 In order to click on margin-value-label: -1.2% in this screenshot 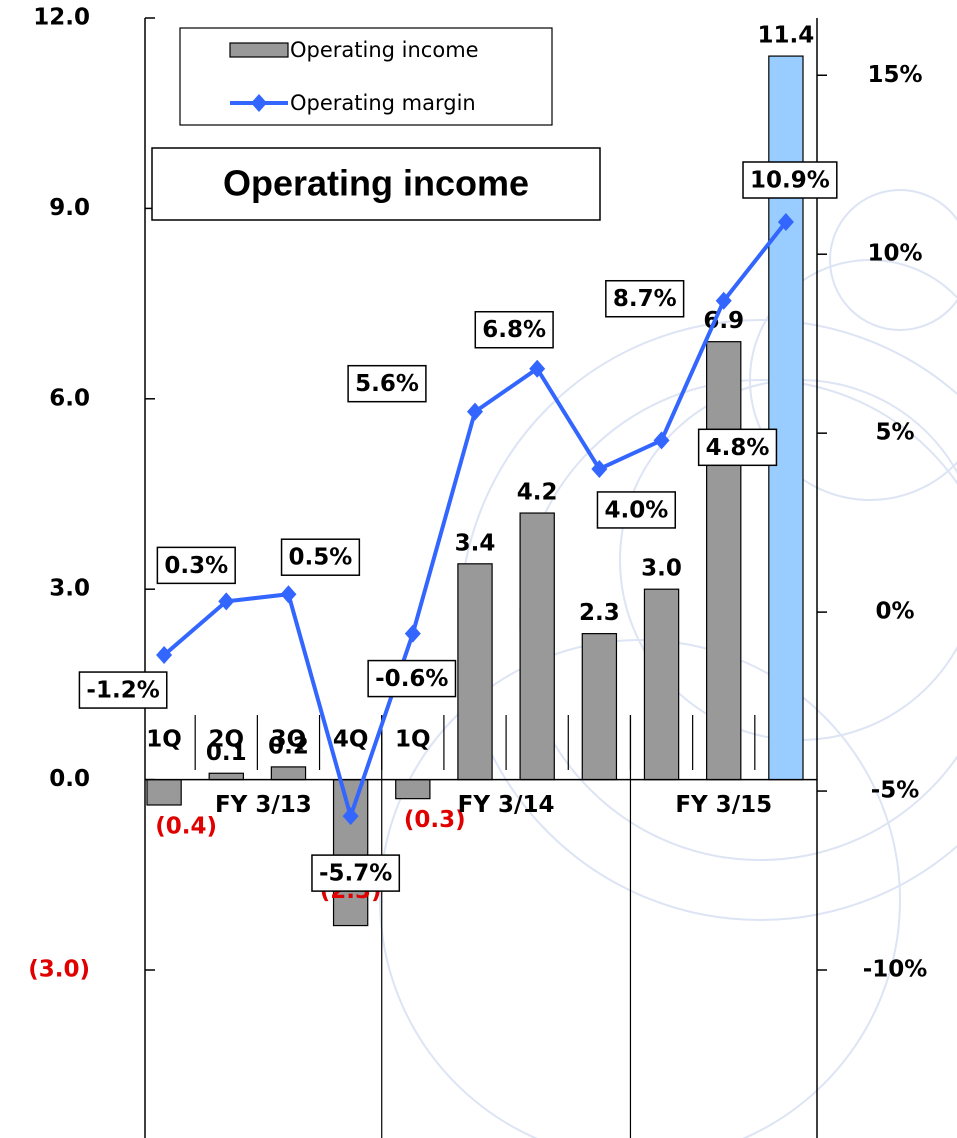, I will do `click(122, 691)`.